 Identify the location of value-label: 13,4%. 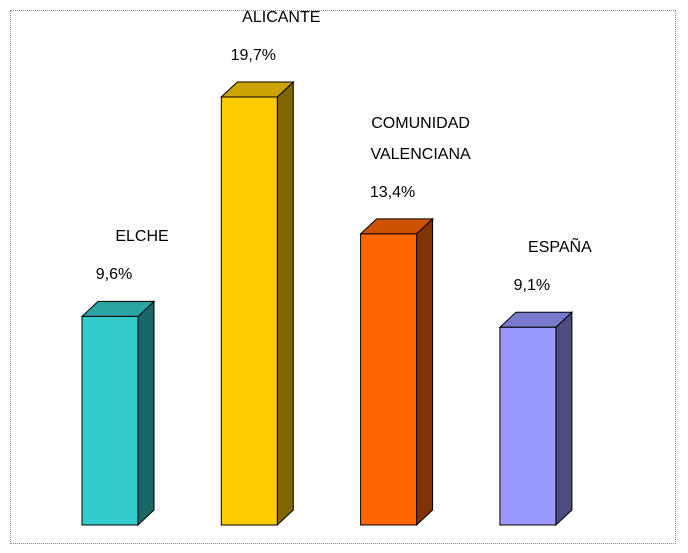
(392, 192).